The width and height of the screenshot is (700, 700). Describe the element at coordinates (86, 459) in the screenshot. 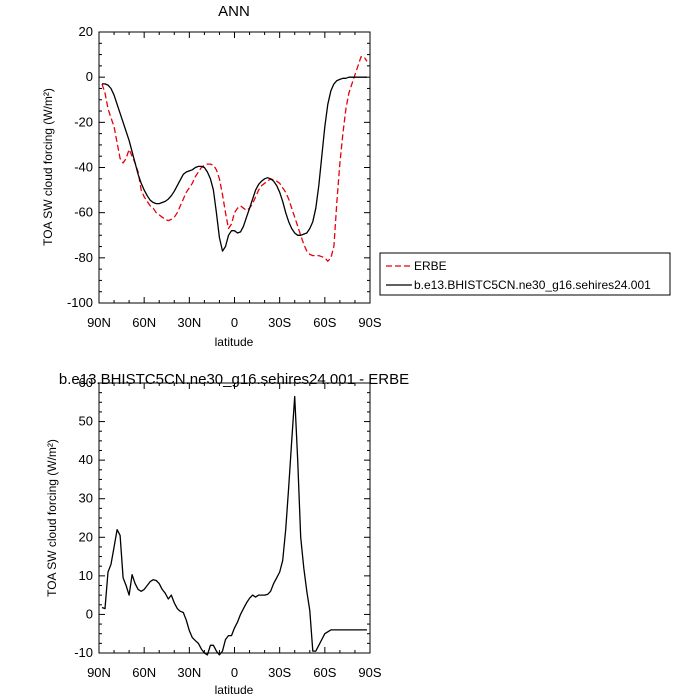

I see `bottom-y-tick-label: 40` at that location.